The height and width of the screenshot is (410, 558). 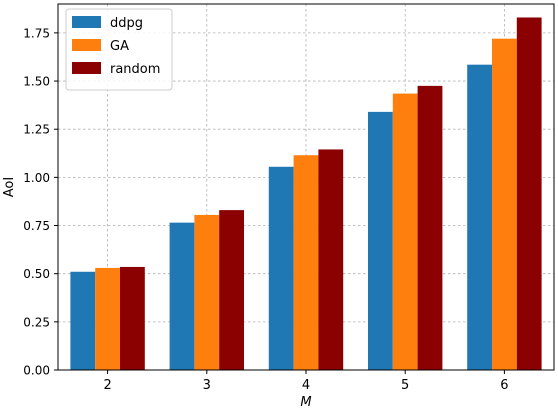 What do you see at coordinates (305, 402) in the screenshot?
I see `x-axis-label: M` at bounding box center [305, 402].